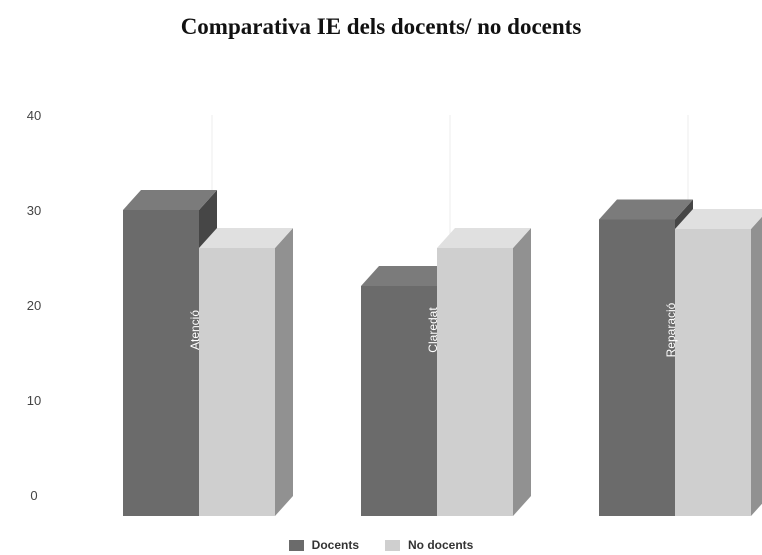 The width and height of the screenshot is (762, 555). What do you see at coordinates (441, 545) in the screenshot?
I see `legend-label-no-docents: No docents` at bounding box center [441, 545].